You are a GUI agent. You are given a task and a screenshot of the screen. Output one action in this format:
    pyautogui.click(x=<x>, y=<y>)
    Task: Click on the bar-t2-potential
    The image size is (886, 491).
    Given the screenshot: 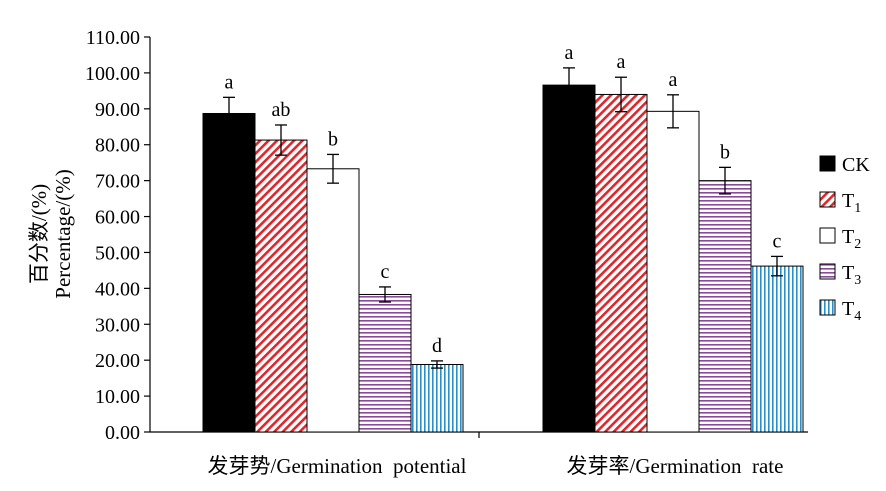 What is the action you would take?
    pyautogui.click(x=333, y=300)
    